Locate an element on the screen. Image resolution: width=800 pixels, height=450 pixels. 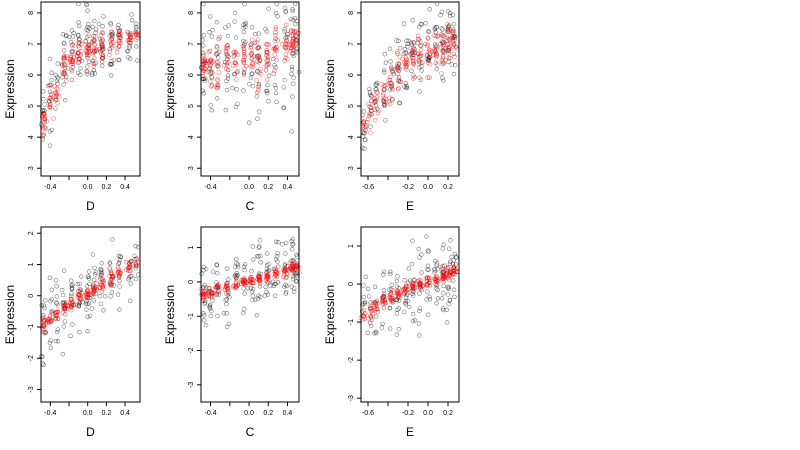
y-axis-label: Expression is located at coordinates (170, 88).